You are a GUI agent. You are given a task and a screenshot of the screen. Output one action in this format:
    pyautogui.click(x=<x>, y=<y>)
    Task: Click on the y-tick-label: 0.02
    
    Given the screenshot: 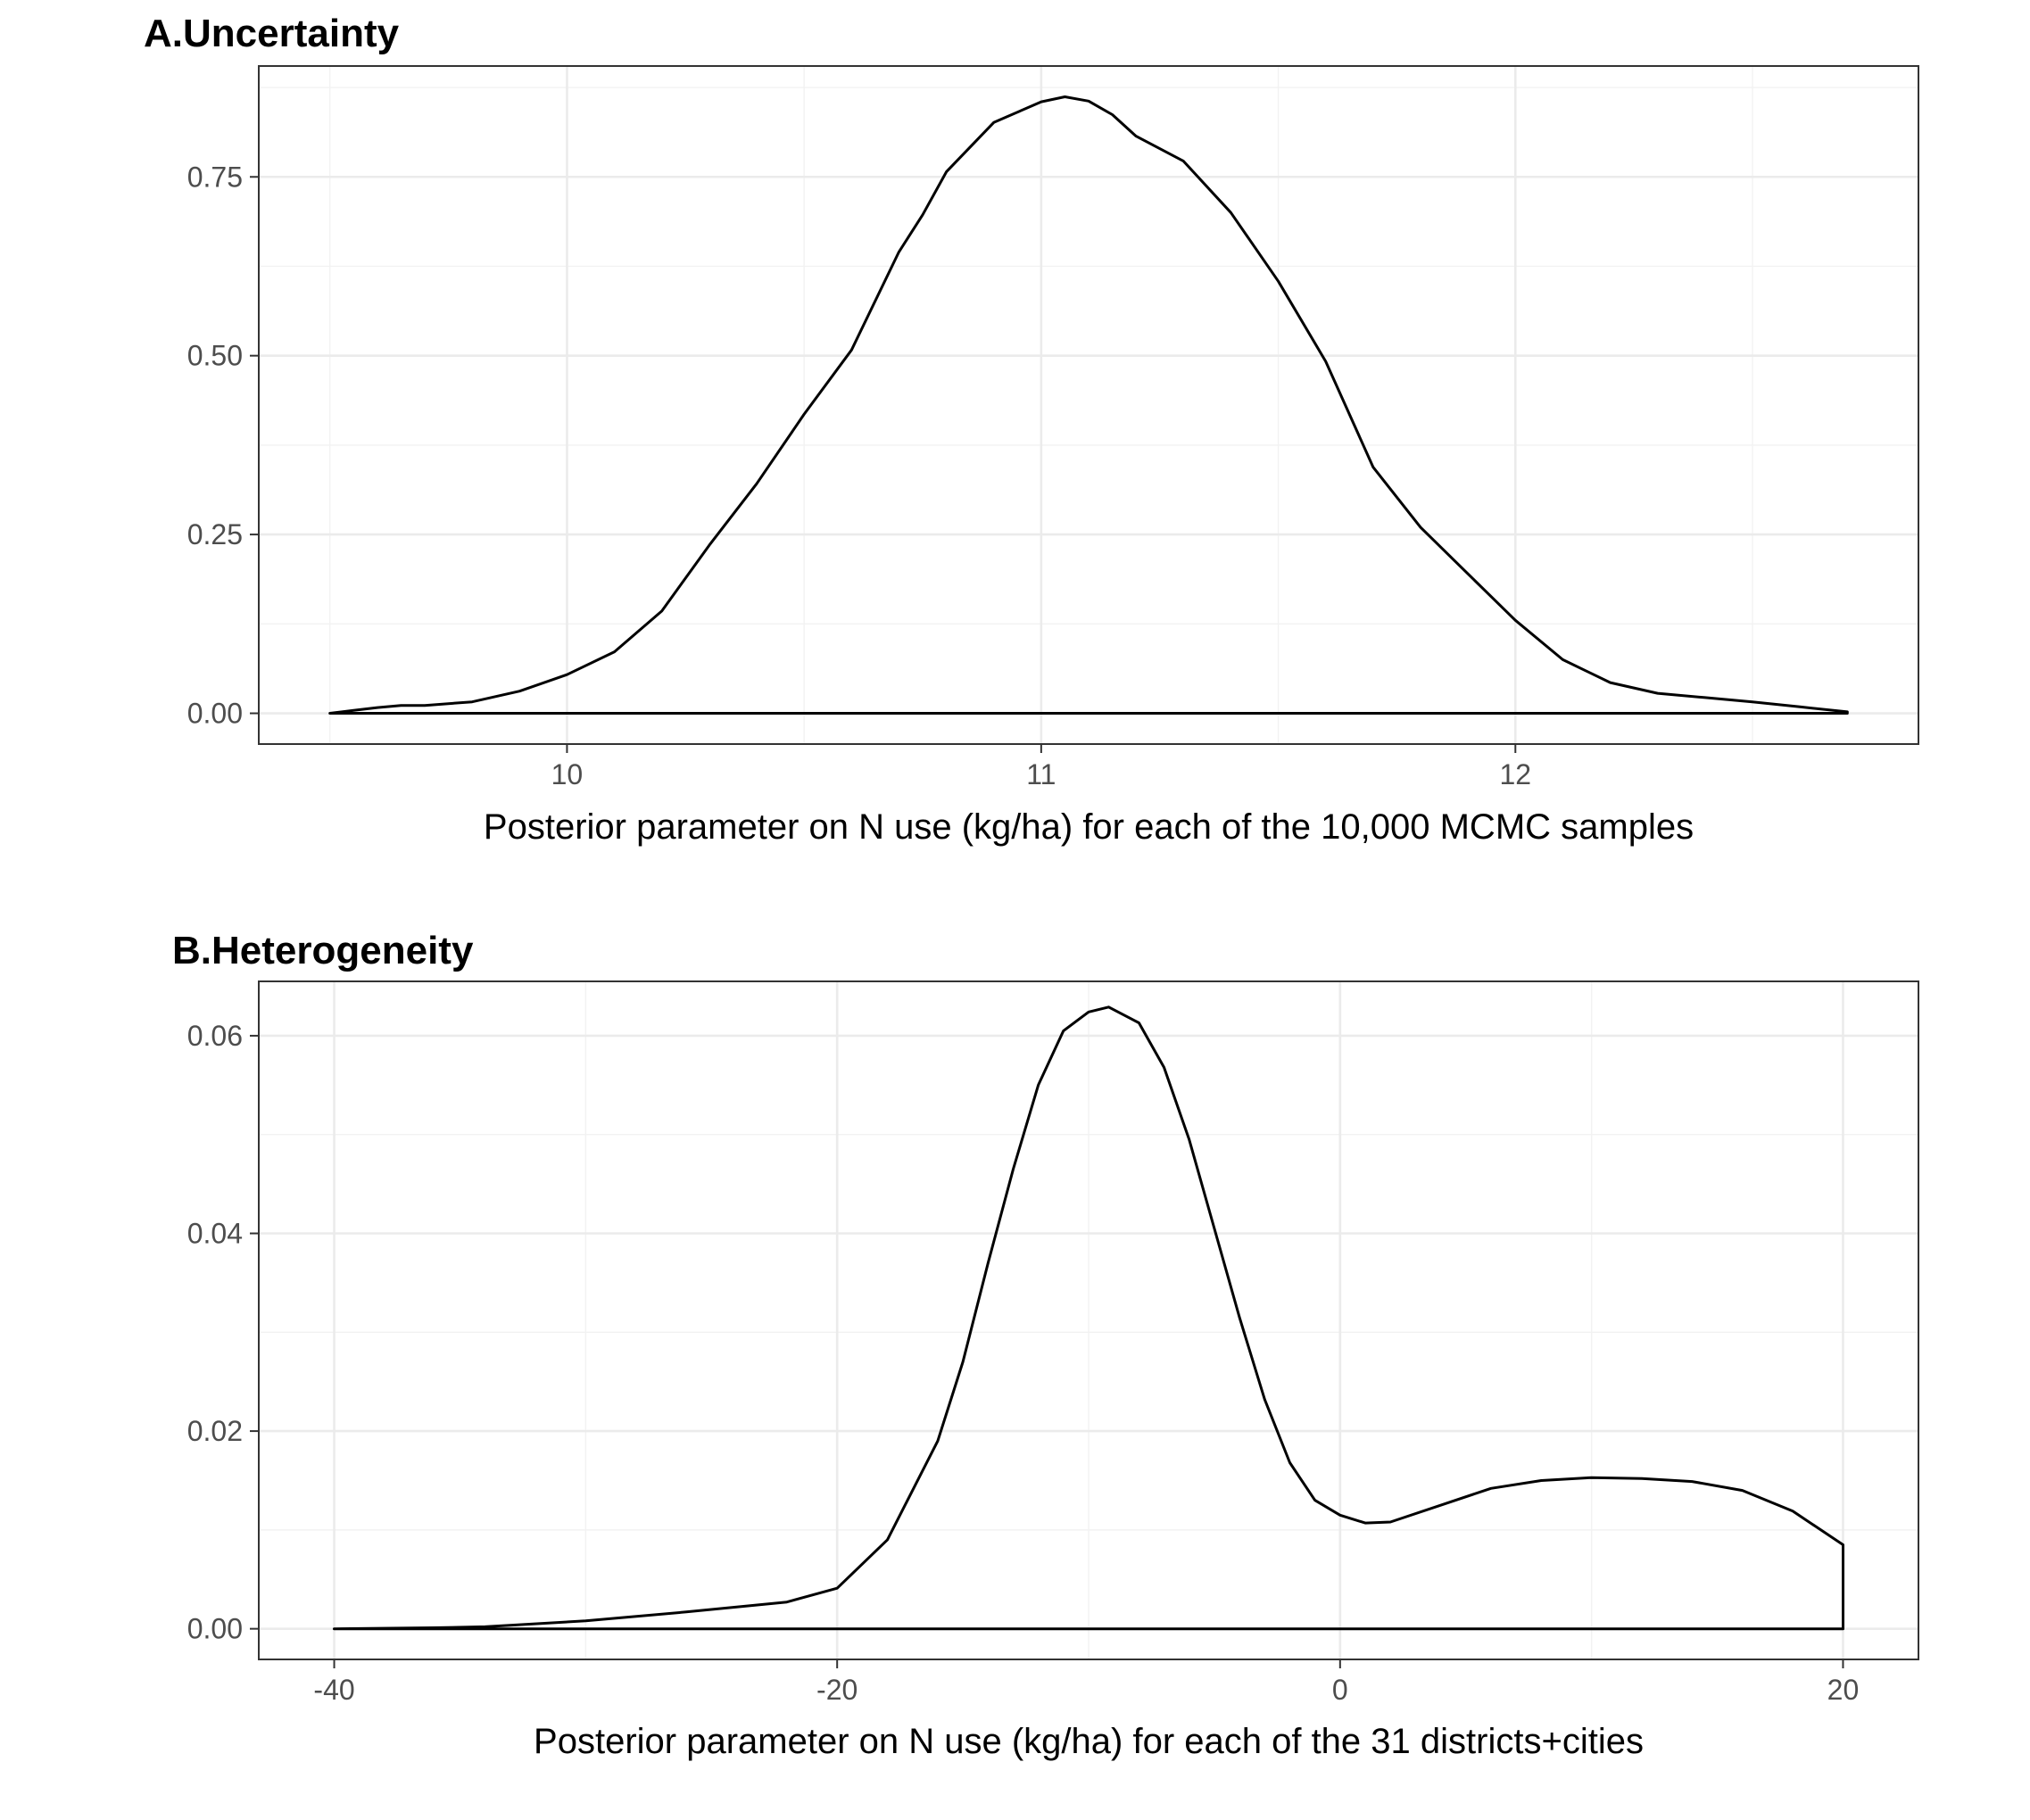 What is the action you would take?
    pyautogui.click(x=215, y=1431)
    